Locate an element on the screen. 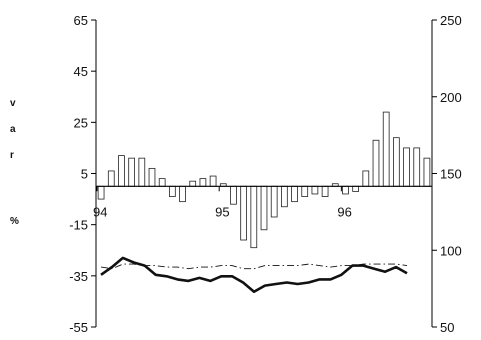 This screenshot has height=340, width=481. right-tick-label: 100 is located at coordinates (451, 250).